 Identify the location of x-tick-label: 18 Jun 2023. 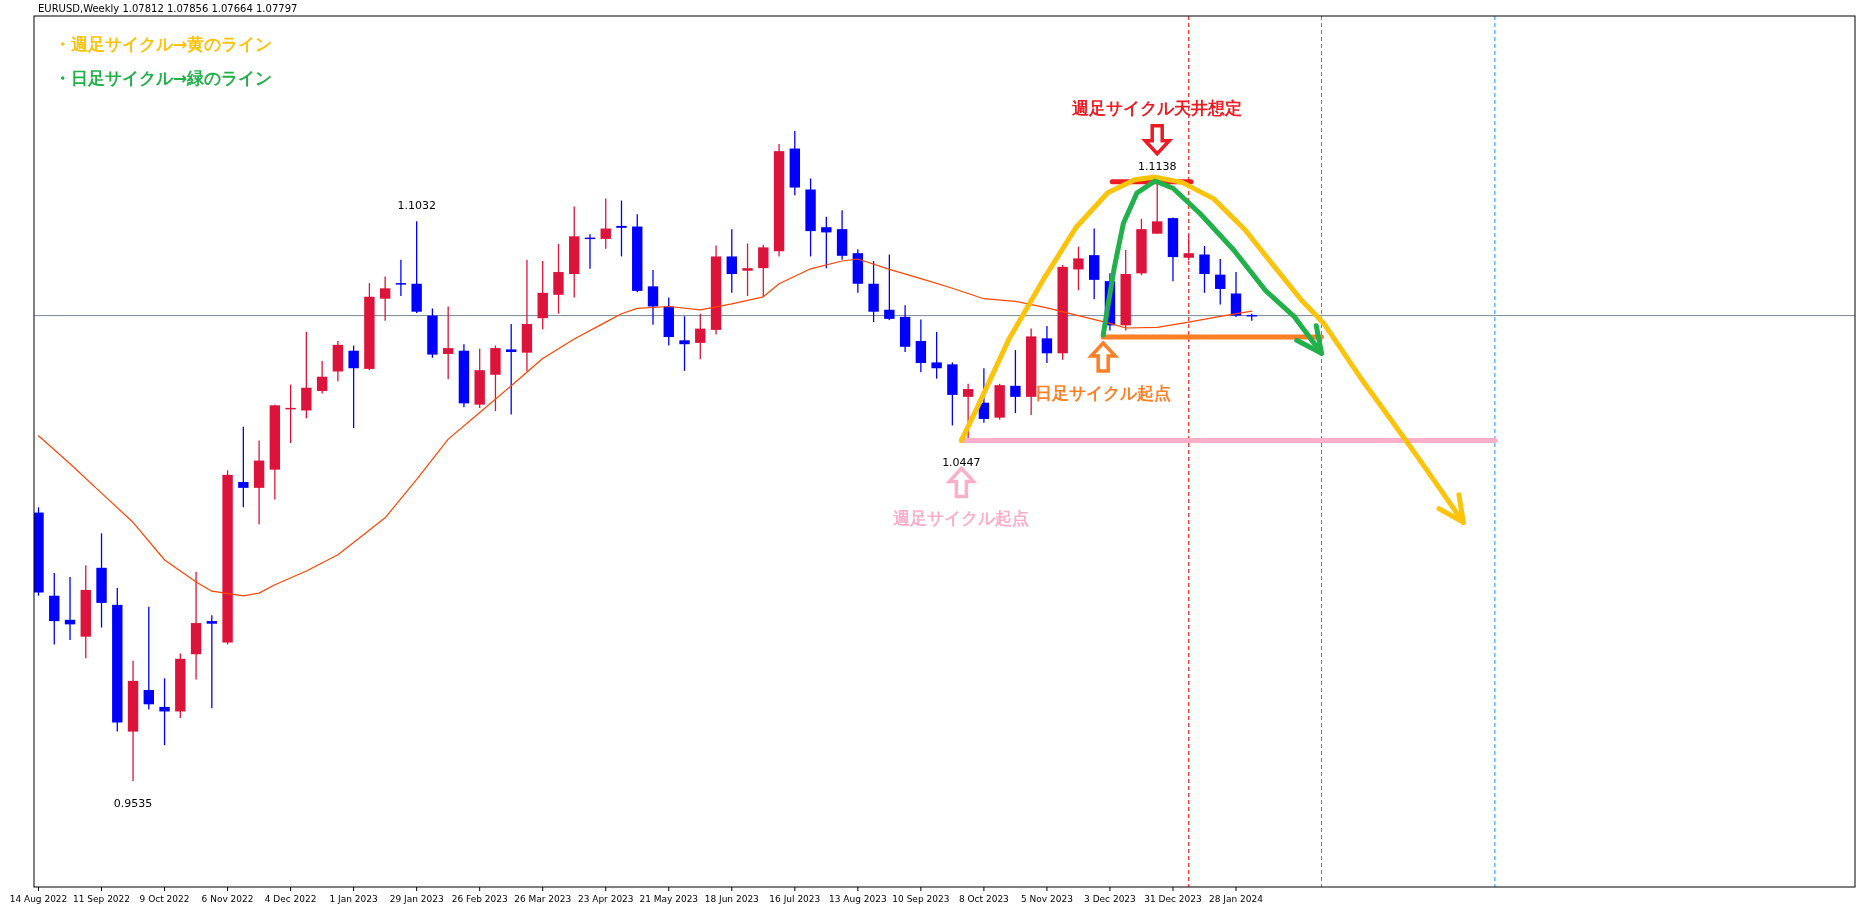
(731, 899).